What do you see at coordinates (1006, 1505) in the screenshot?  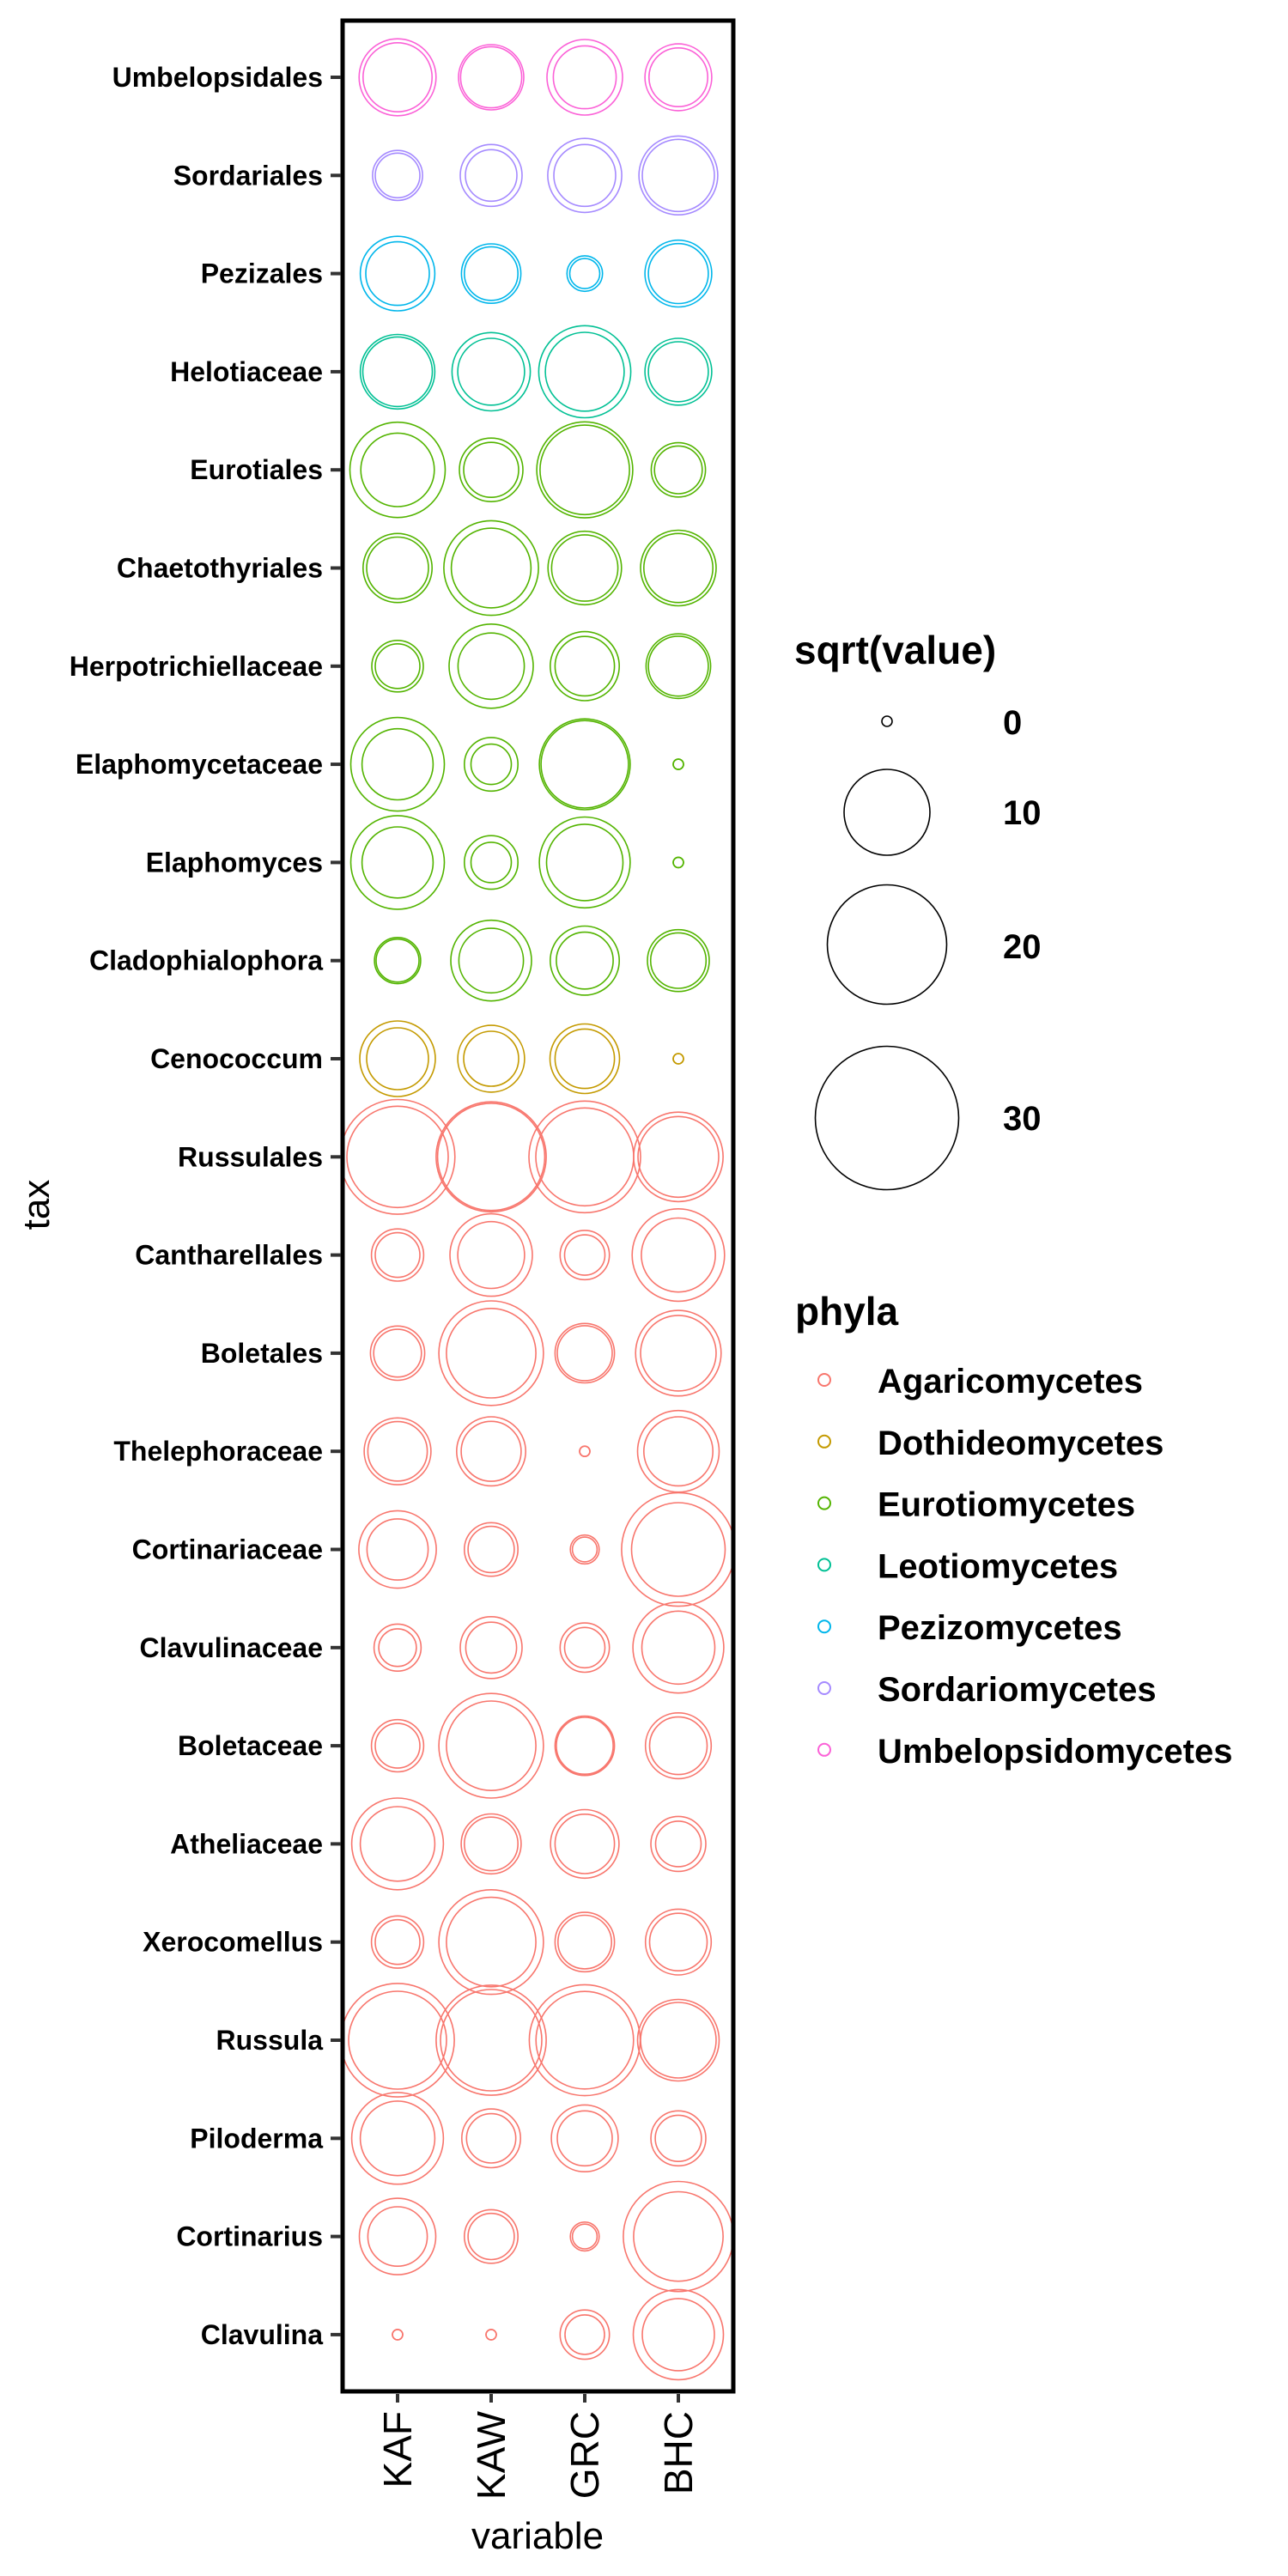 I see `color-legend-label: Eurotiomycetes` at bounding box center [1006, 1505].